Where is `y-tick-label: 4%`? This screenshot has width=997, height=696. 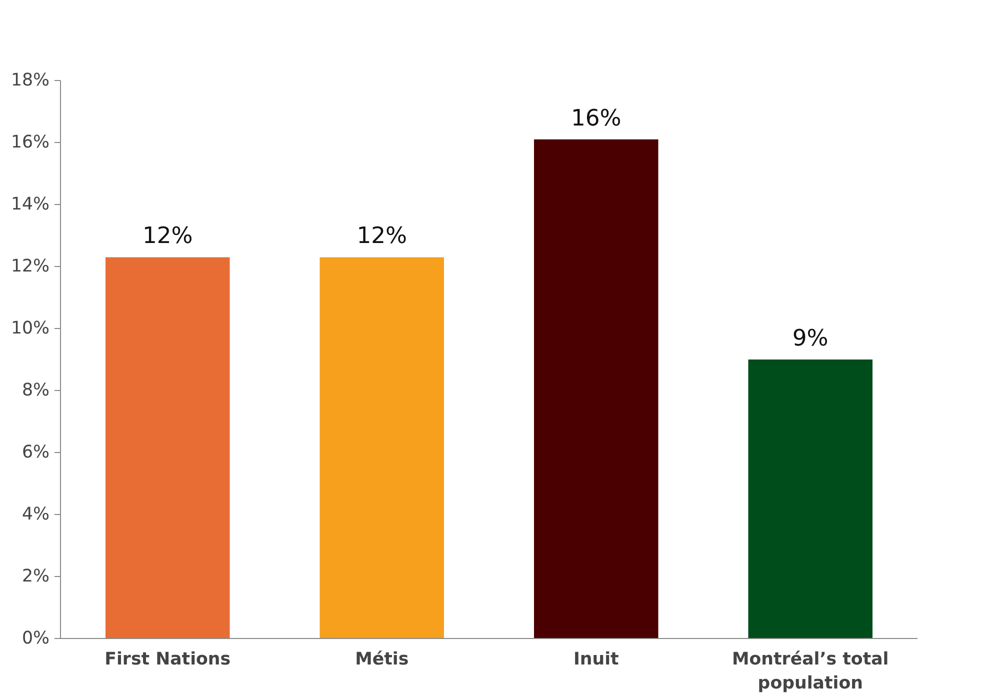 y-tick-label: 4% is located at coordinates (36, 514).